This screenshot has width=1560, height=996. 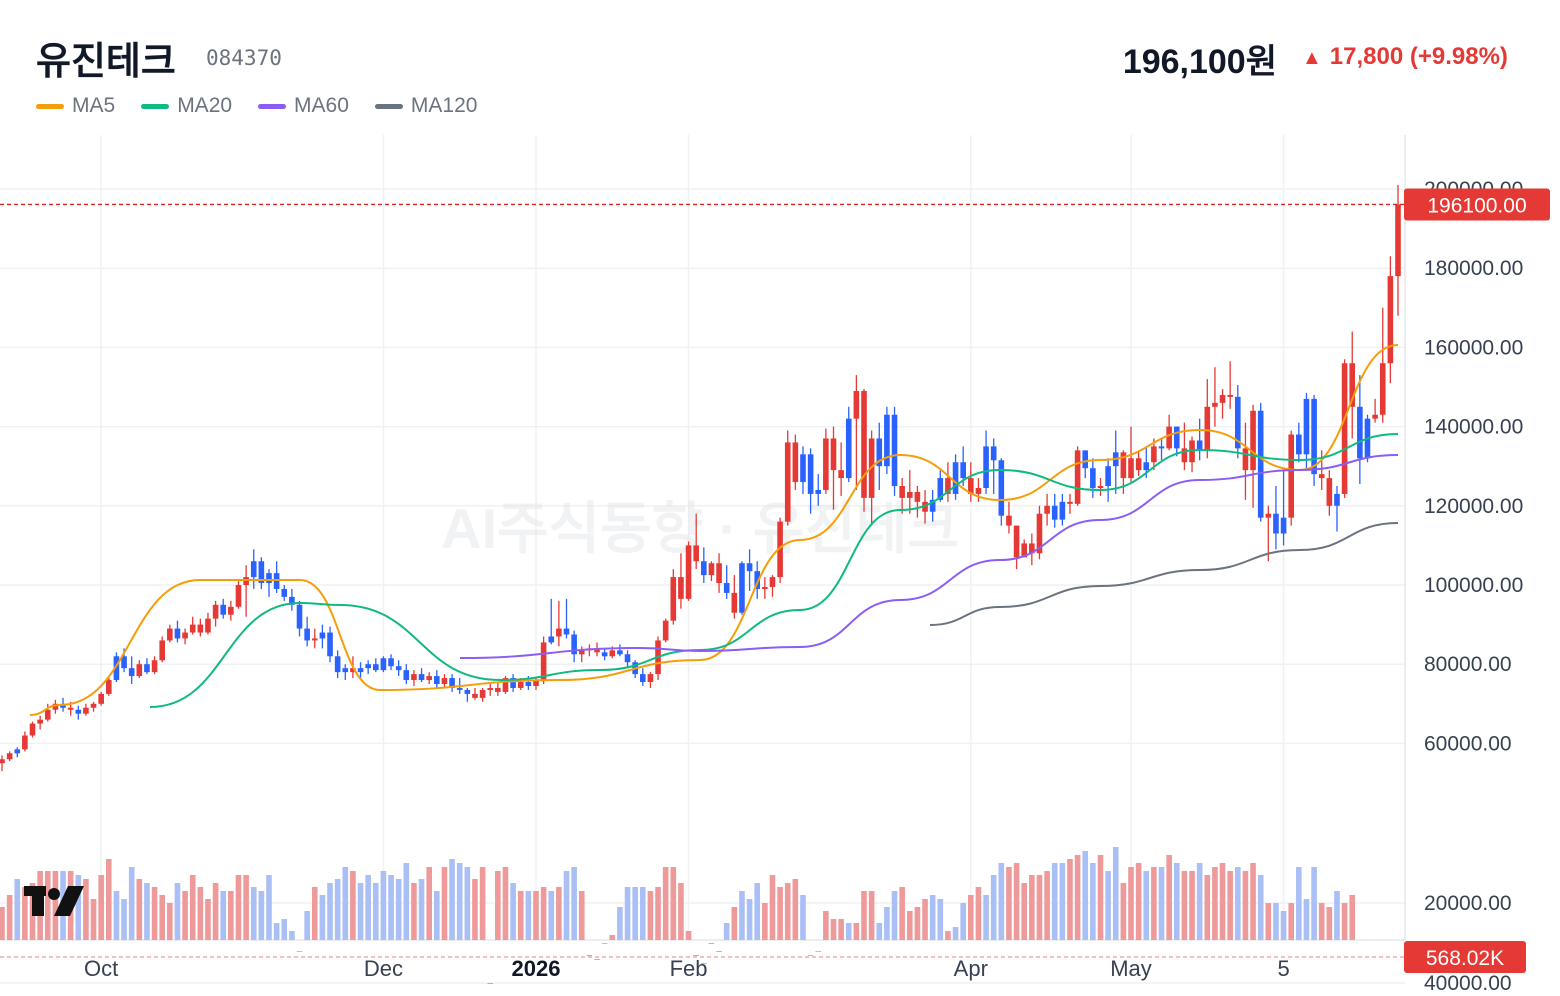 What do you see at coordinates (1476, 205) in the screenshot?
I see `last-price-label: 196100.00` at bounding box center [1476, 205].